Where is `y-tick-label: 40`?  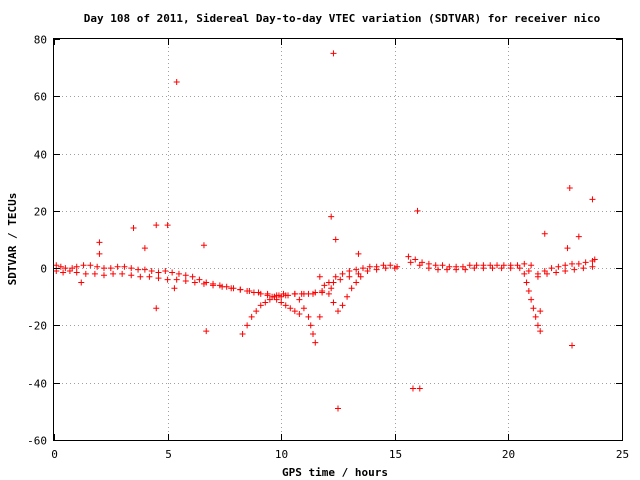
y-tick-label: 40 is located at coordinates (40, 155).